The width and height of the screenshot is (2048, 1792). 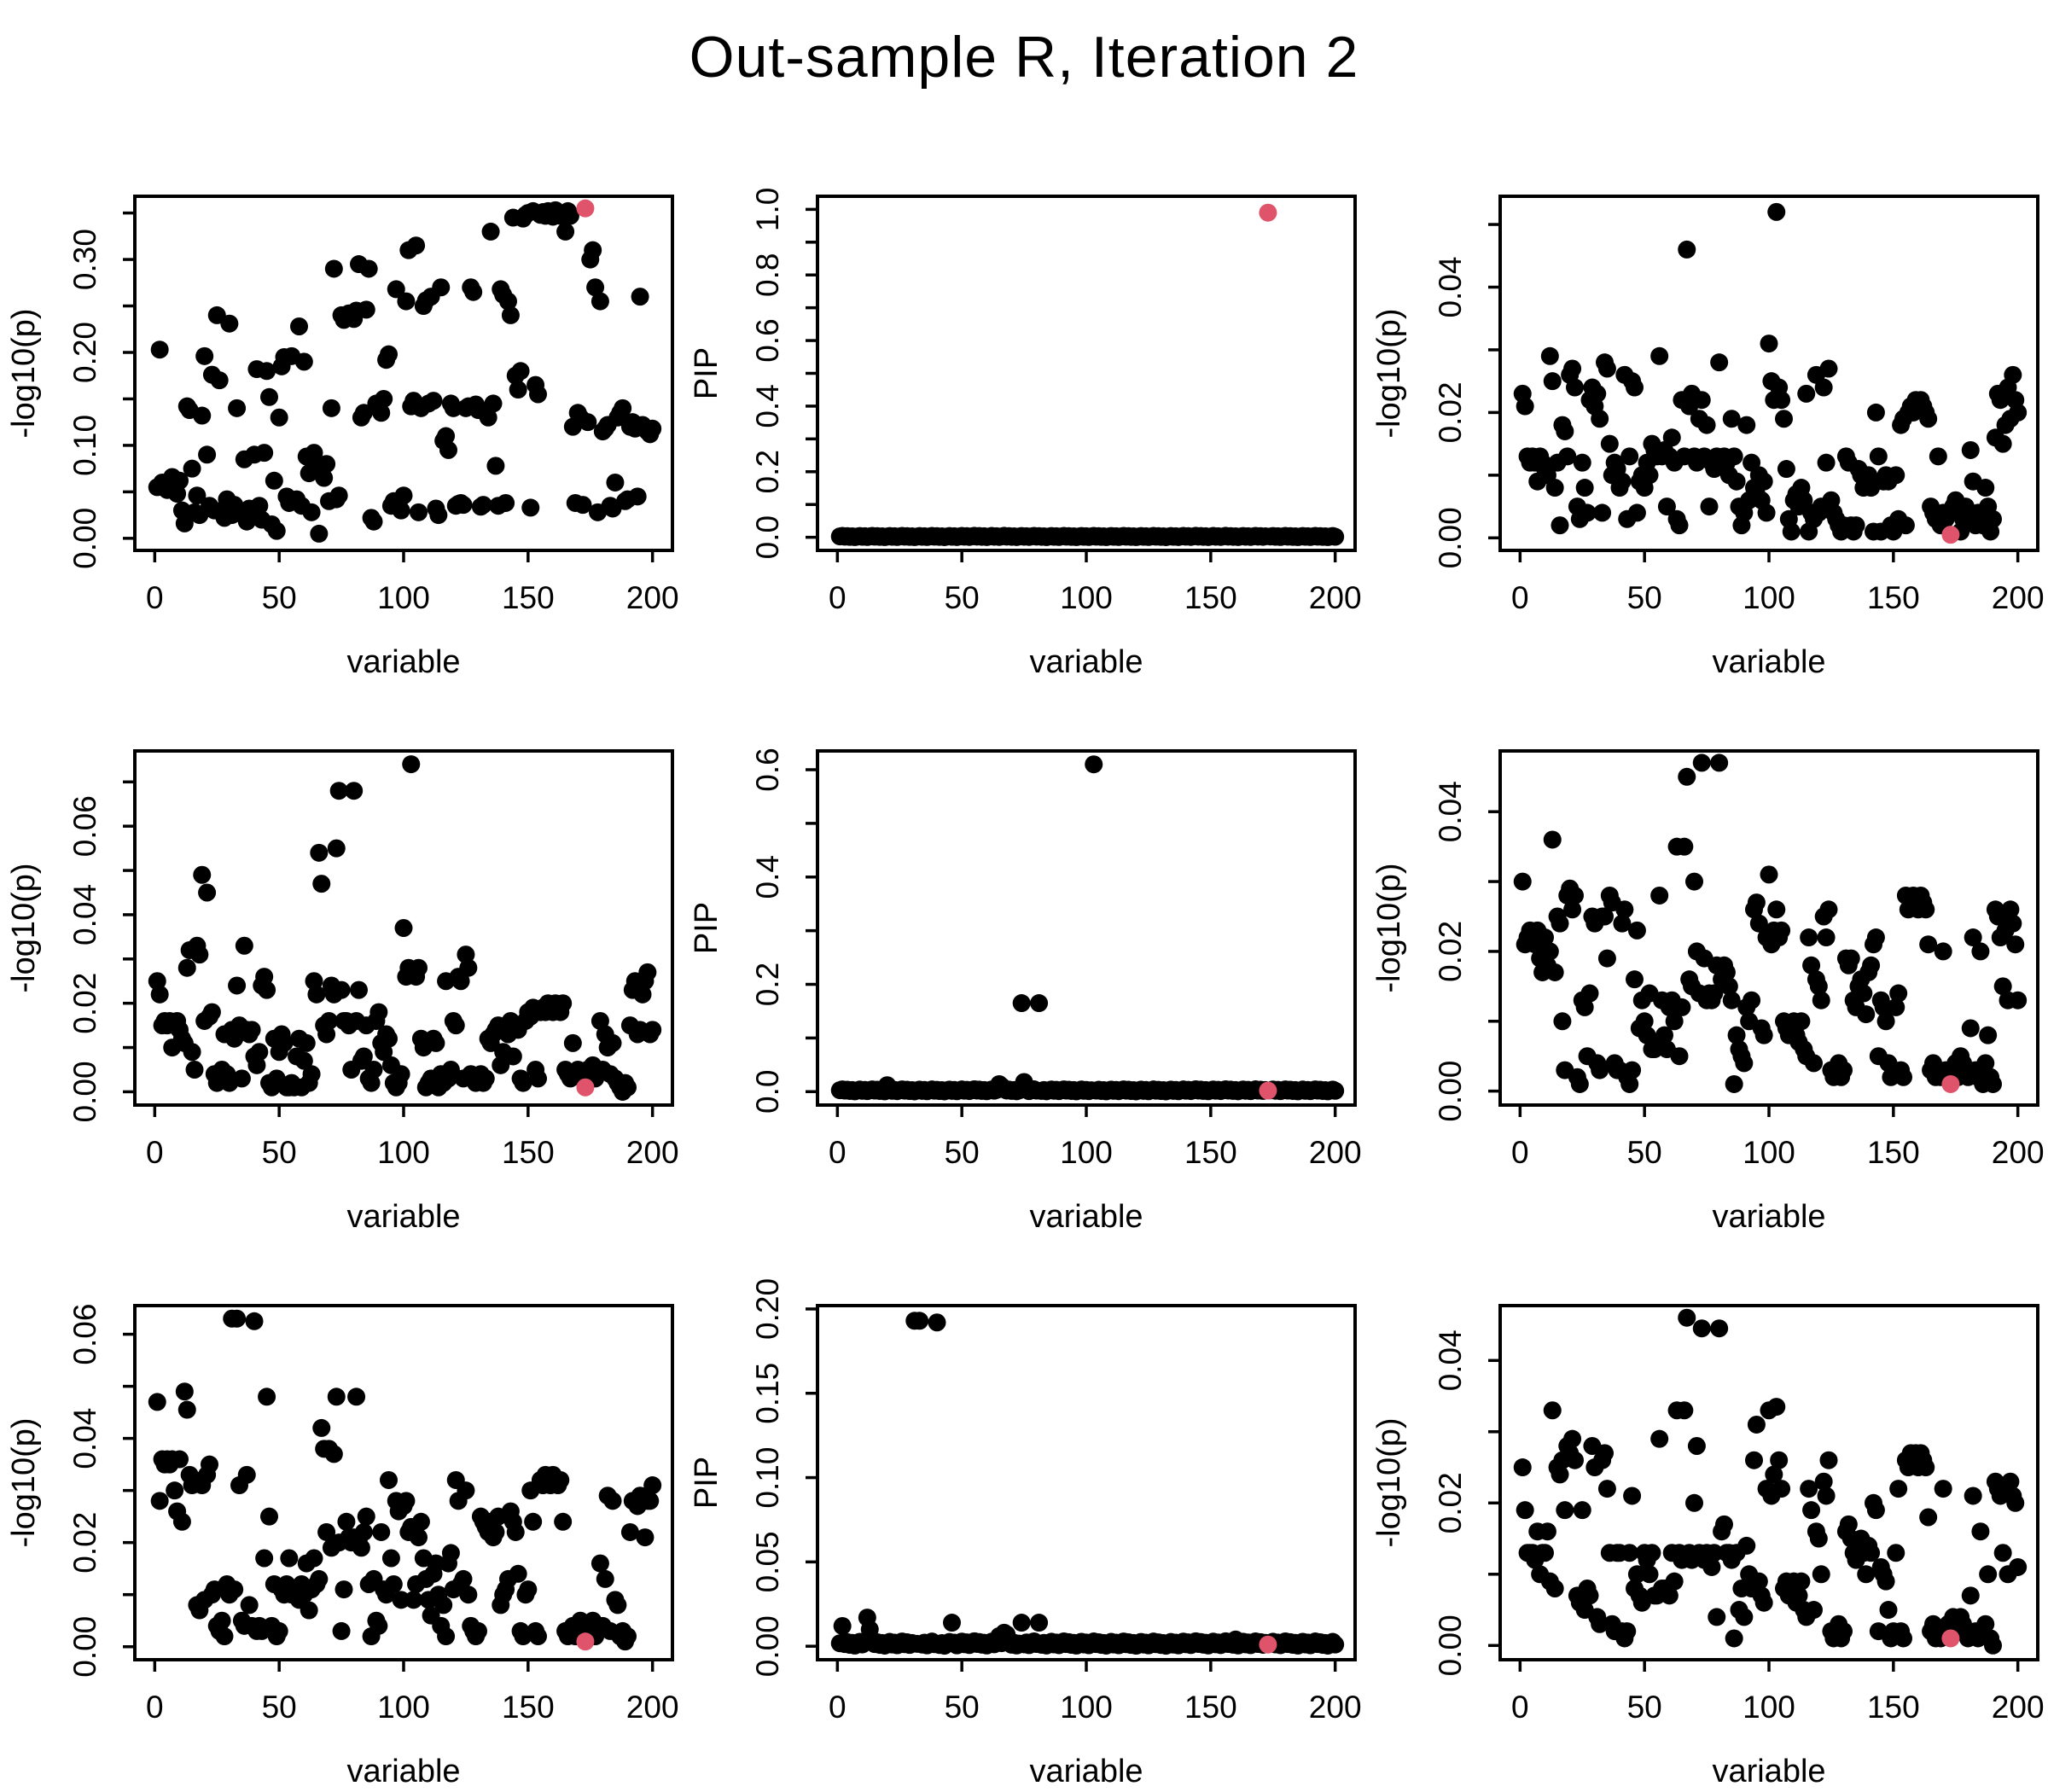 I want to click on svg-text: 0.15, so click(x=767, y=1393).